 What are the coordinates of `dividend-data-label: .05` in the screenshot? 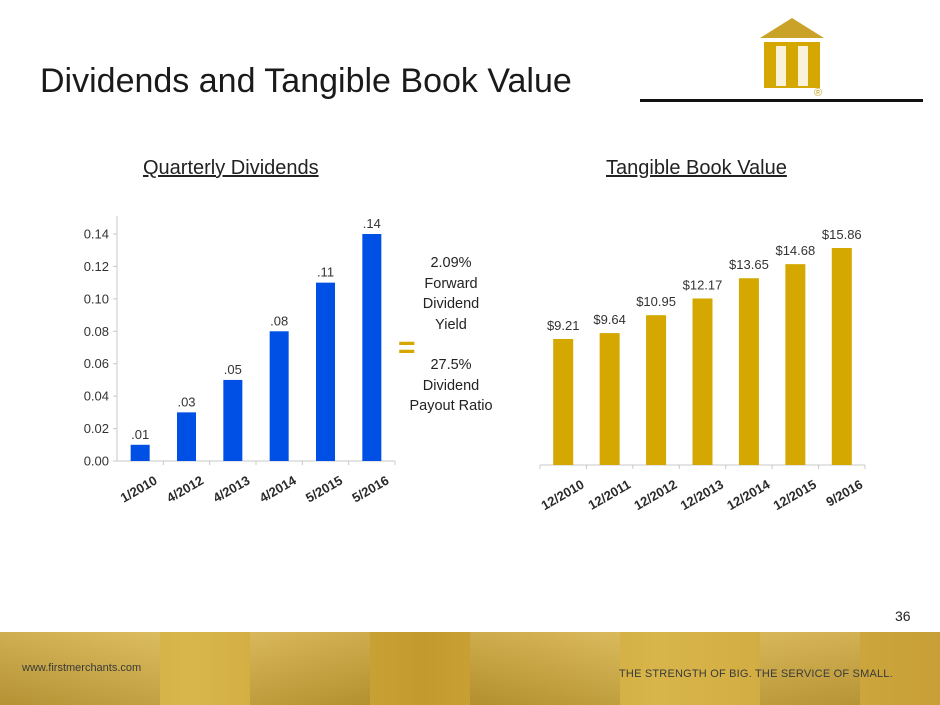 It's located at (233, 369).